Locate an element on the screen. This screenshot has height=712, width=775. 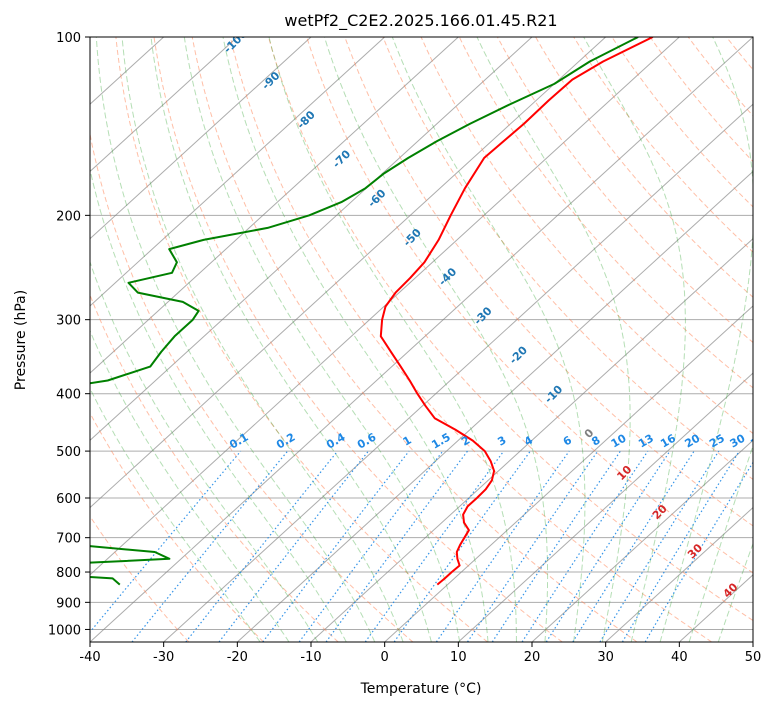
y-tick-label: 200 is located at coordinates (68, 216).